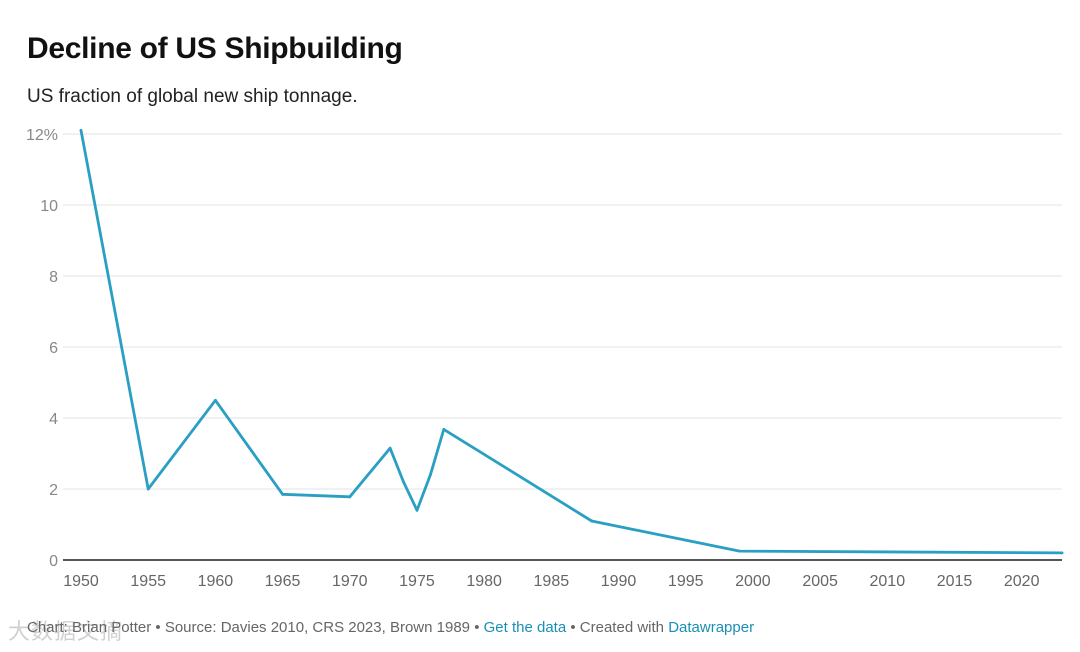 Image resolution: width=1080 pixels, height=652 pixels. Describe the element at coordinates (53, 419) in the screenshot. I see `y-tick-label: 4` at that location.